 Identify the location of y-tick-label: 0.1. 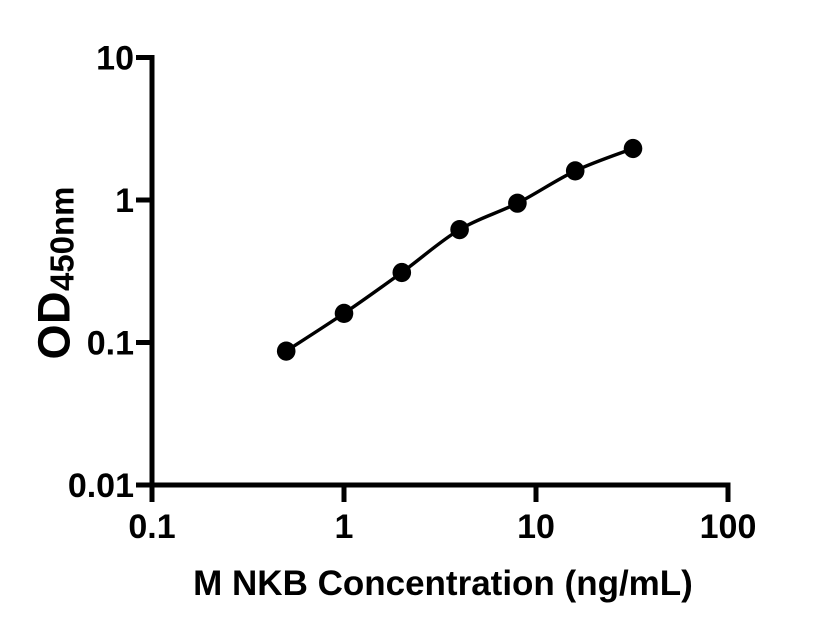
(110, 344).